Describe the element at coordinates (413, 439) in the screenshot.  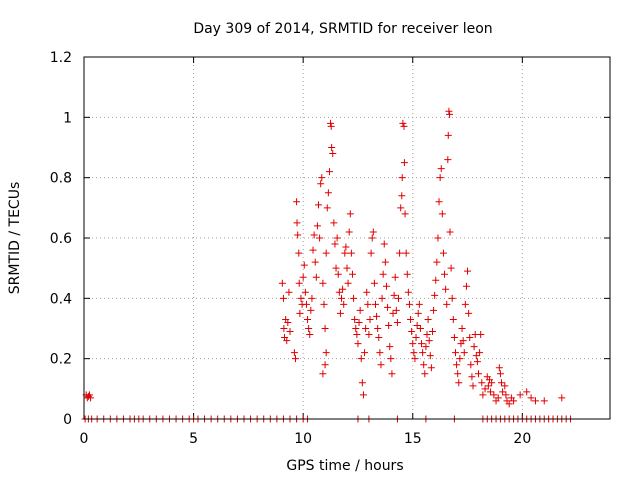
I see `x-tick-label: 15` at that location.